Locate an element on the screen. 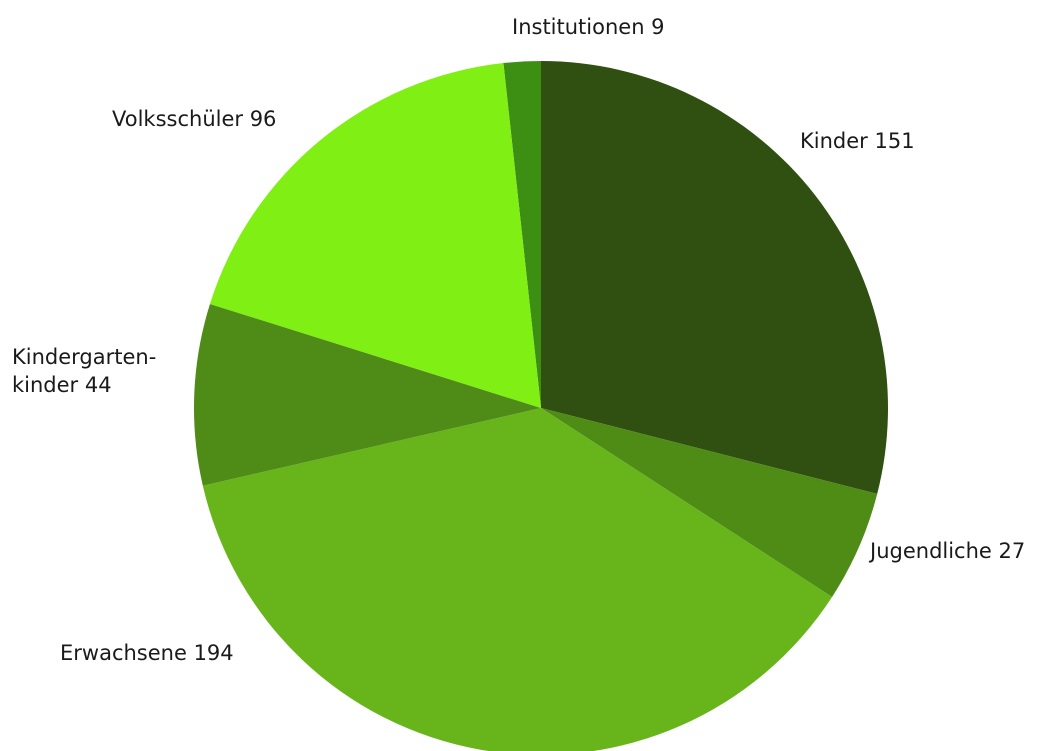  slice-label-erwachsene: Erwachsene 194 is located at coordinates (147, 653).